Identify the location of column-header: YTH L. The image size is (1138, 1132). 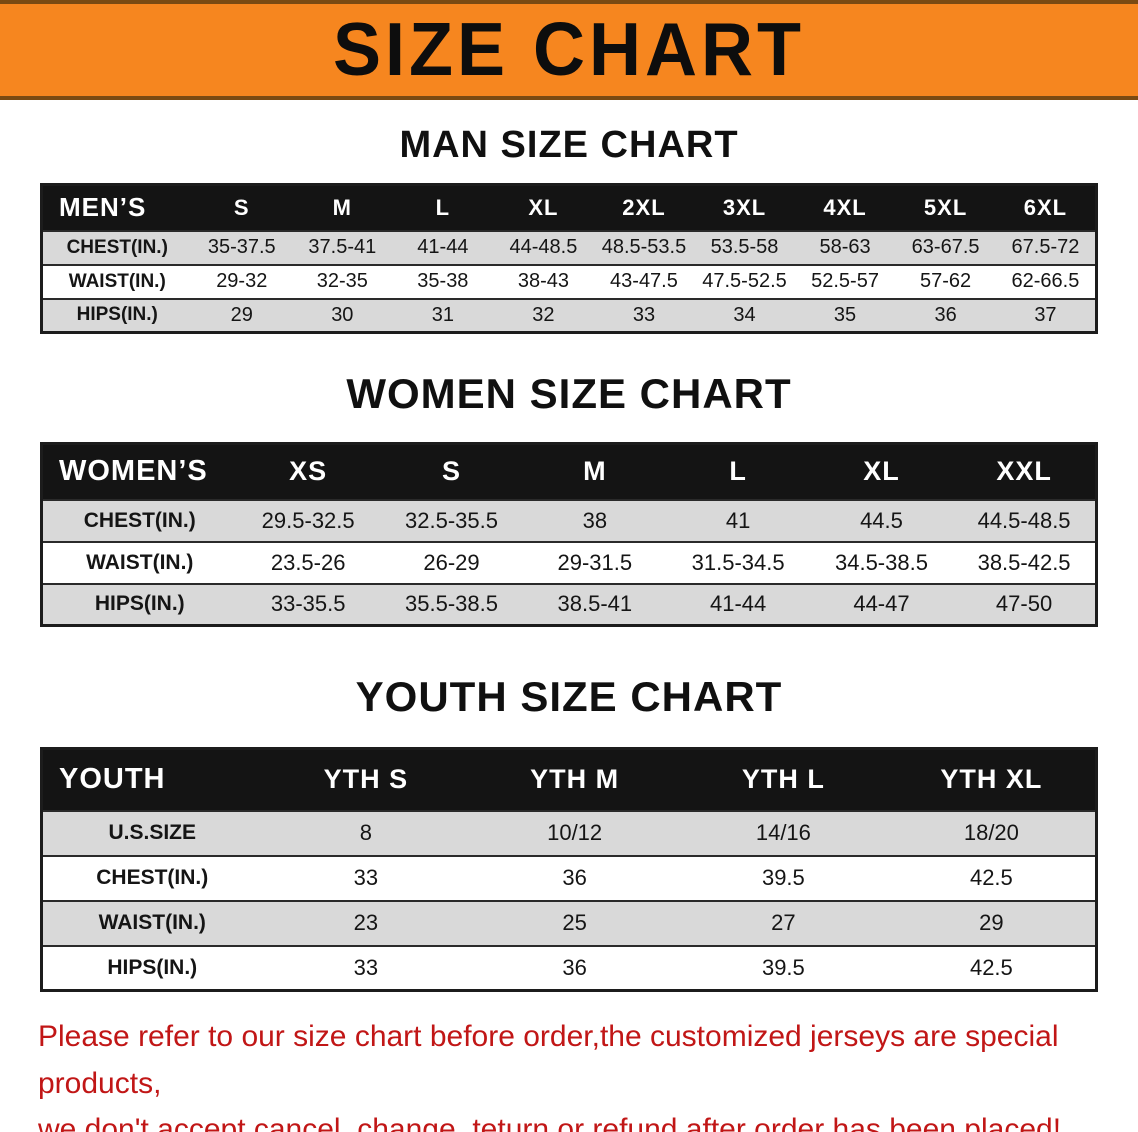
(783, 779).